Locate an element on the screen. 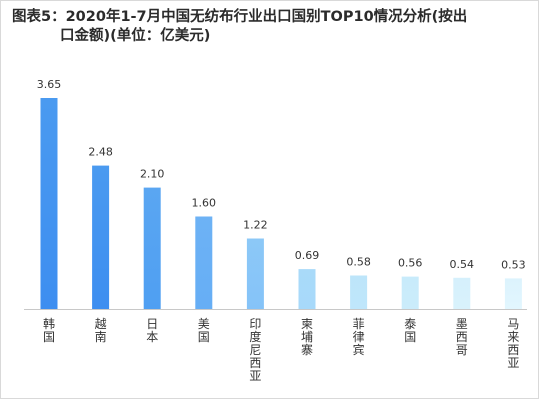 The height and width of the screenshot is (401, 541). category-label-0: 韩国 is located at coordinates (49, 330).